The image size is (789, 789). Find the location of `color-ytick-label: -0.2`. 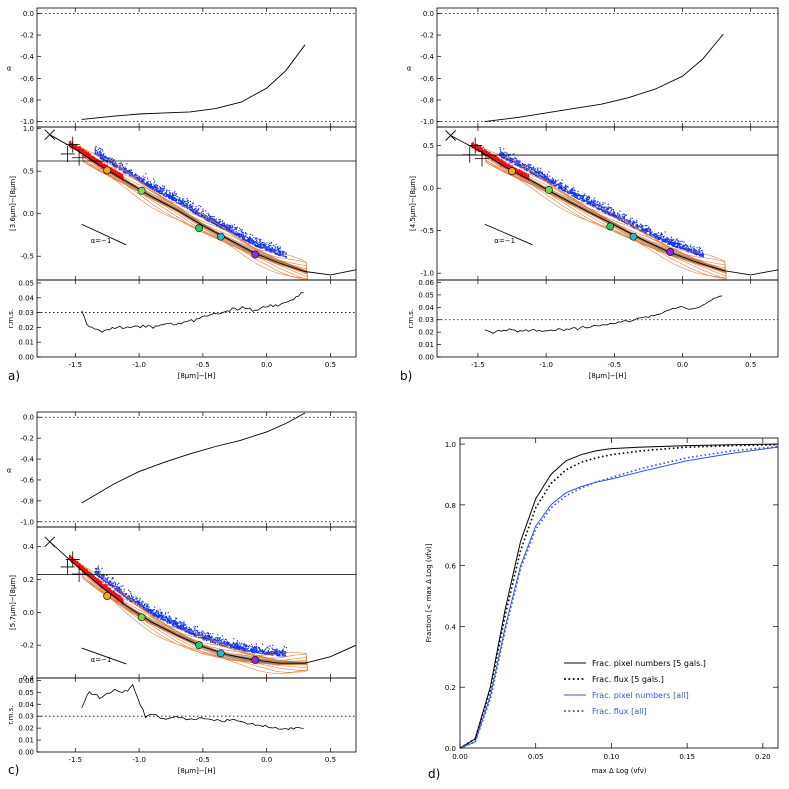

color-ytick-label: -0.2 is located at coordinates (27, 646).